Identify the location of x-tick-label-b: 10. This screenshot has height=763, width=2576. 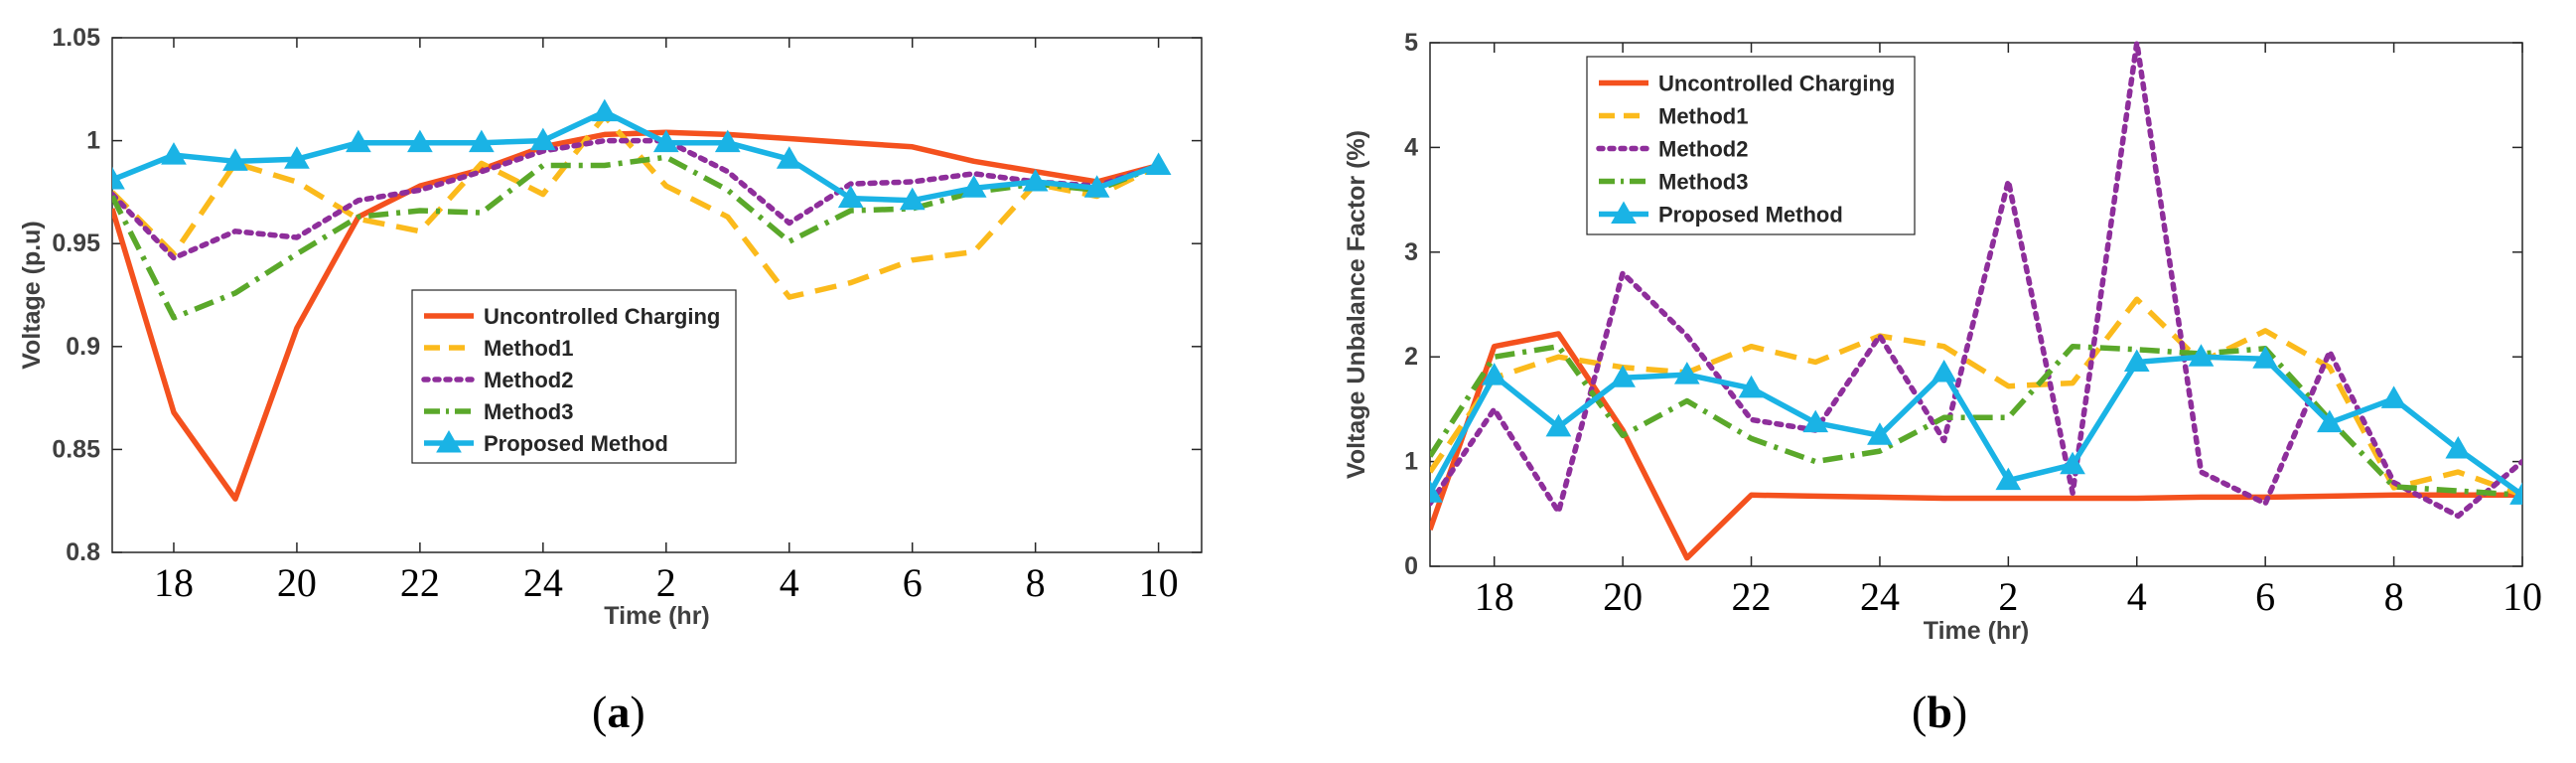
(2523, 596).